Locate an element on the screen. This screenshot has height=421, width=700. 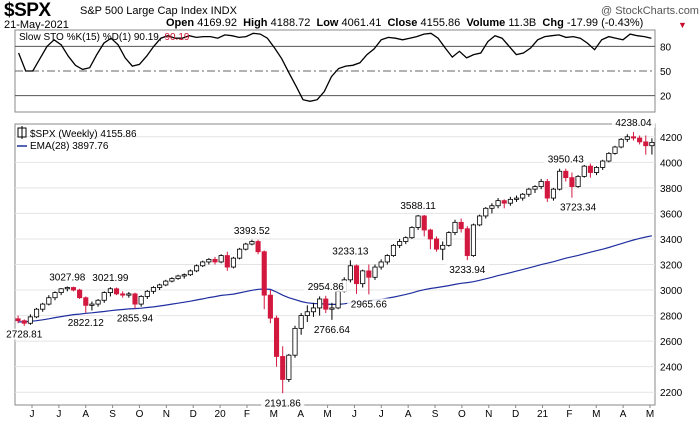
price-annotation: 3027.98 is located at coordinates (67, 277).